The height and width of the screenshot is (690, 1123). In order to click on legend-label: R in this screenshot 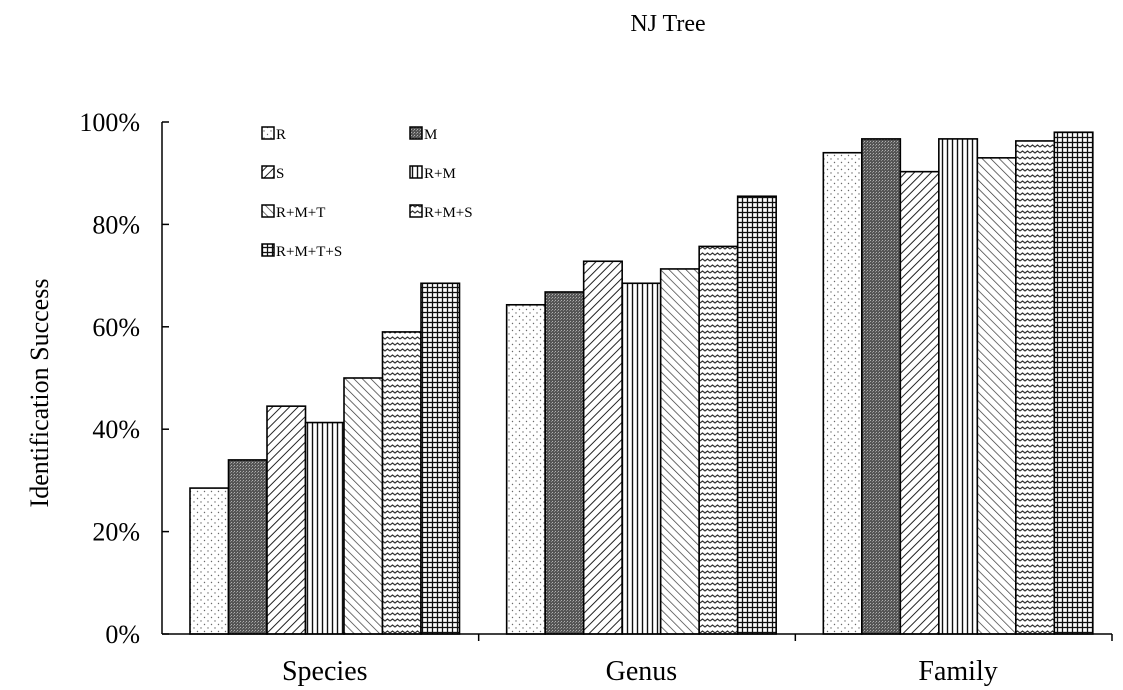, I will do `click(281, 135)`.